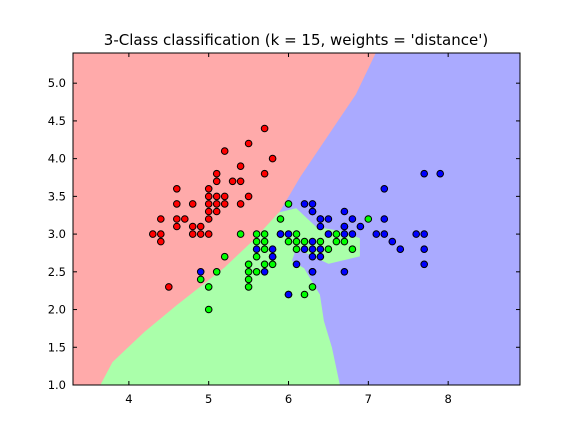 The height and width of the screenshot is (433, 577). Describe the element at coordinates (57, 83) in the screenshot. I see `y-tick-label: 5.0` at that location.